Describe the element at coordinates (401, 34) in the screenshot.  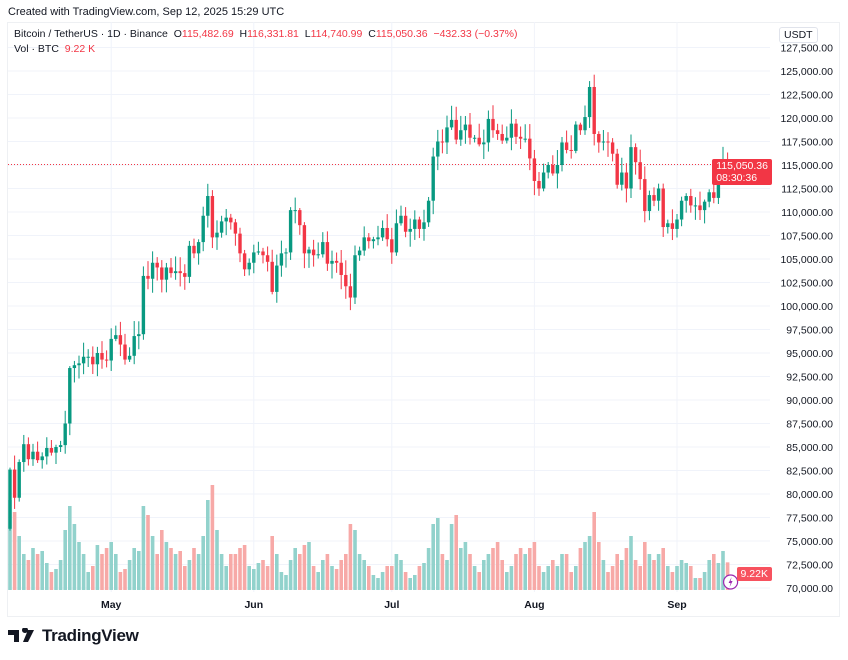
I see `close-value: 115,050.36` at that location.